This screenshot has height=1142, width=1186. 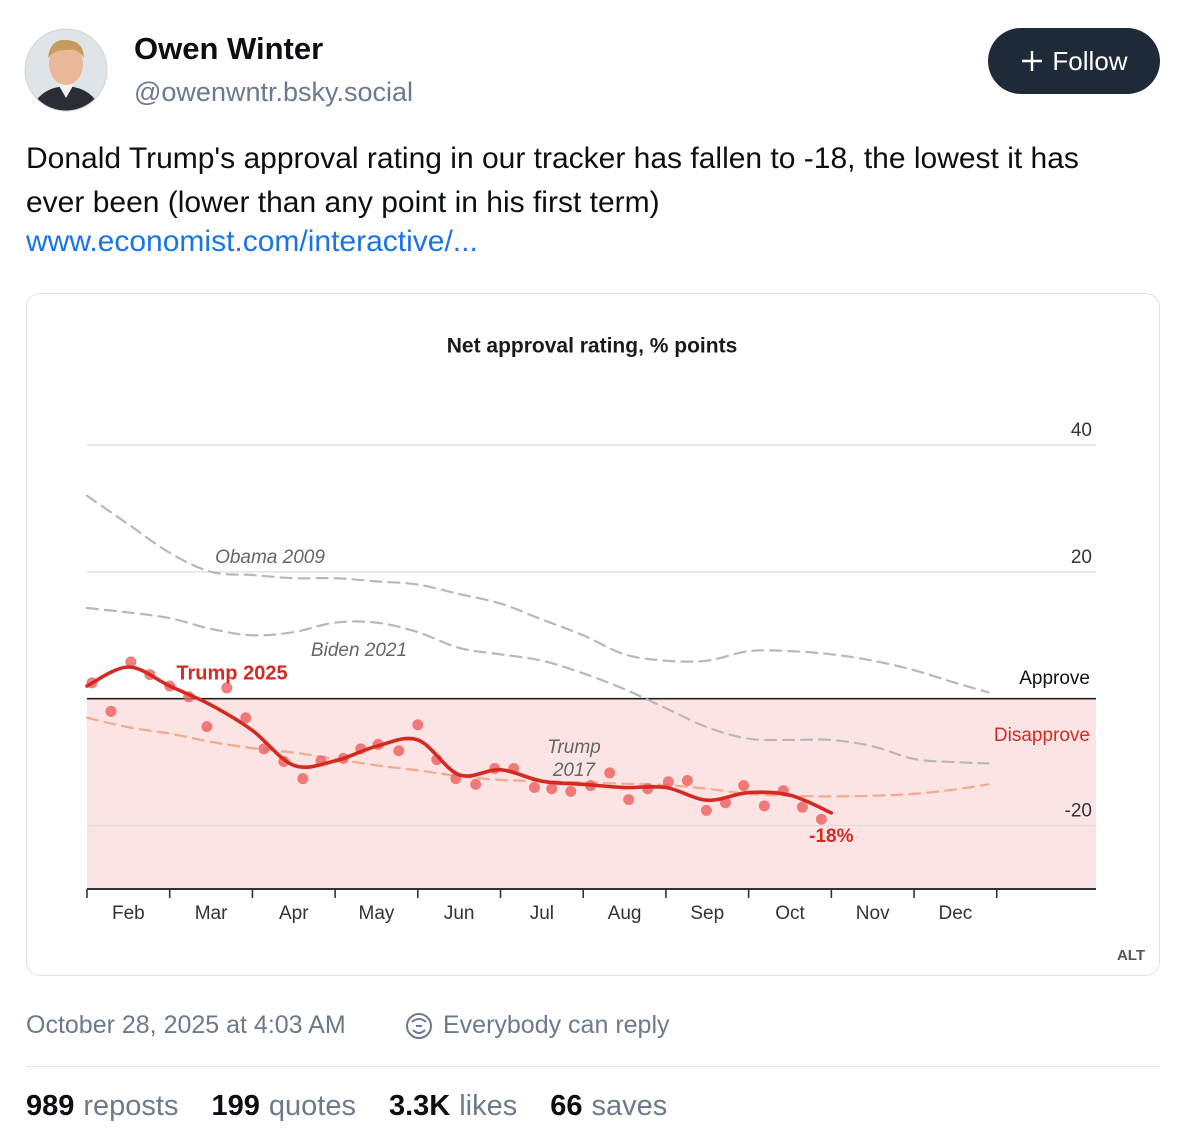 I want to click on annotation: Approve, so click(x=1054, y=678).